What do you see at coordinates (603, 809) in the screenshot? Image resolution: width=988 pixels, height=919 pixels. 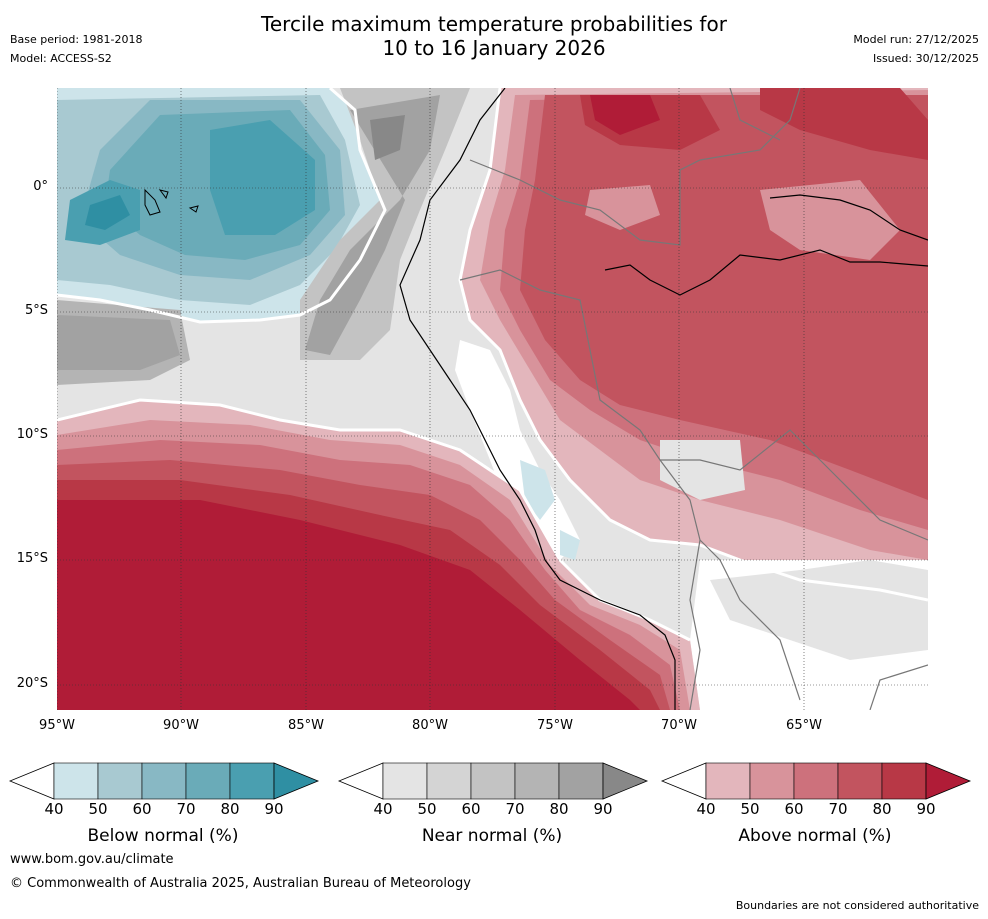 I see `near-normal-tick-label: 90` at bounding box center [603, 809].